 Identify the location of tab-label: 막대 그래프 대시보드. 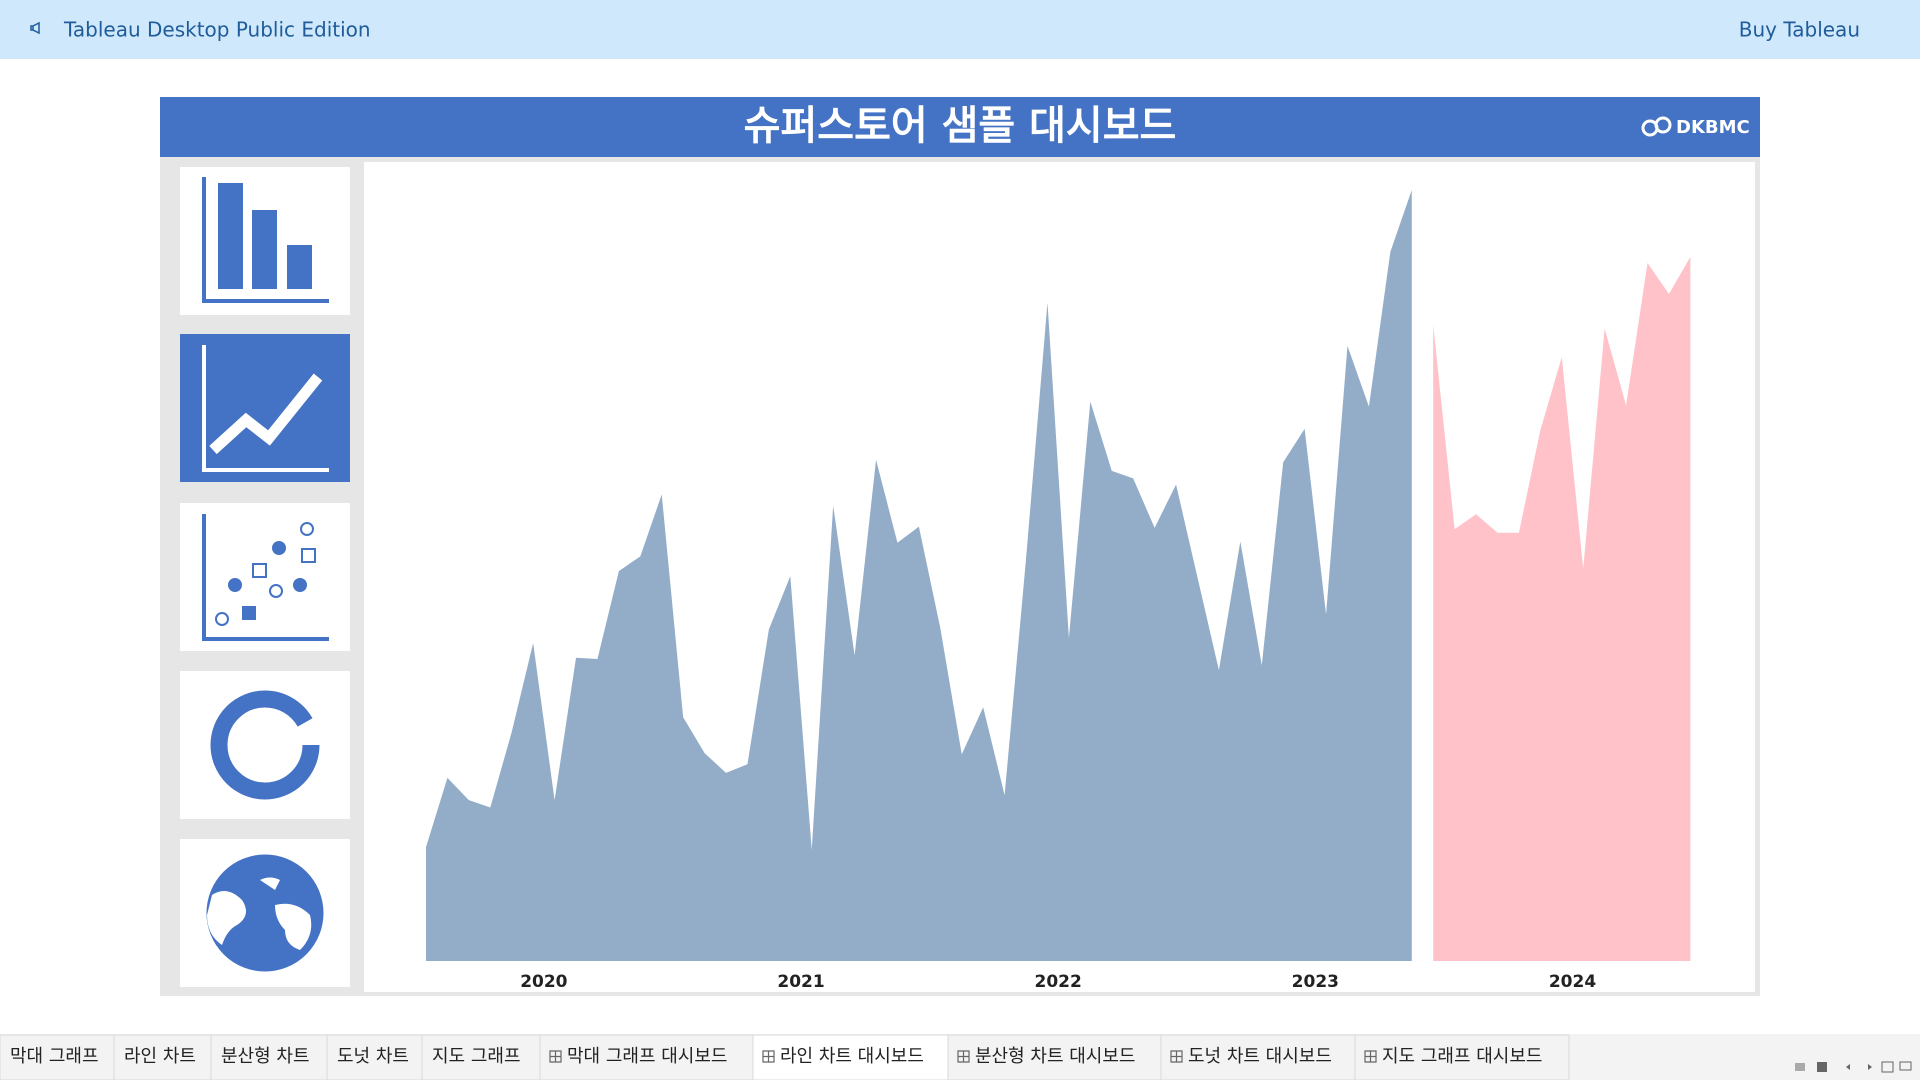
(647, 1056).